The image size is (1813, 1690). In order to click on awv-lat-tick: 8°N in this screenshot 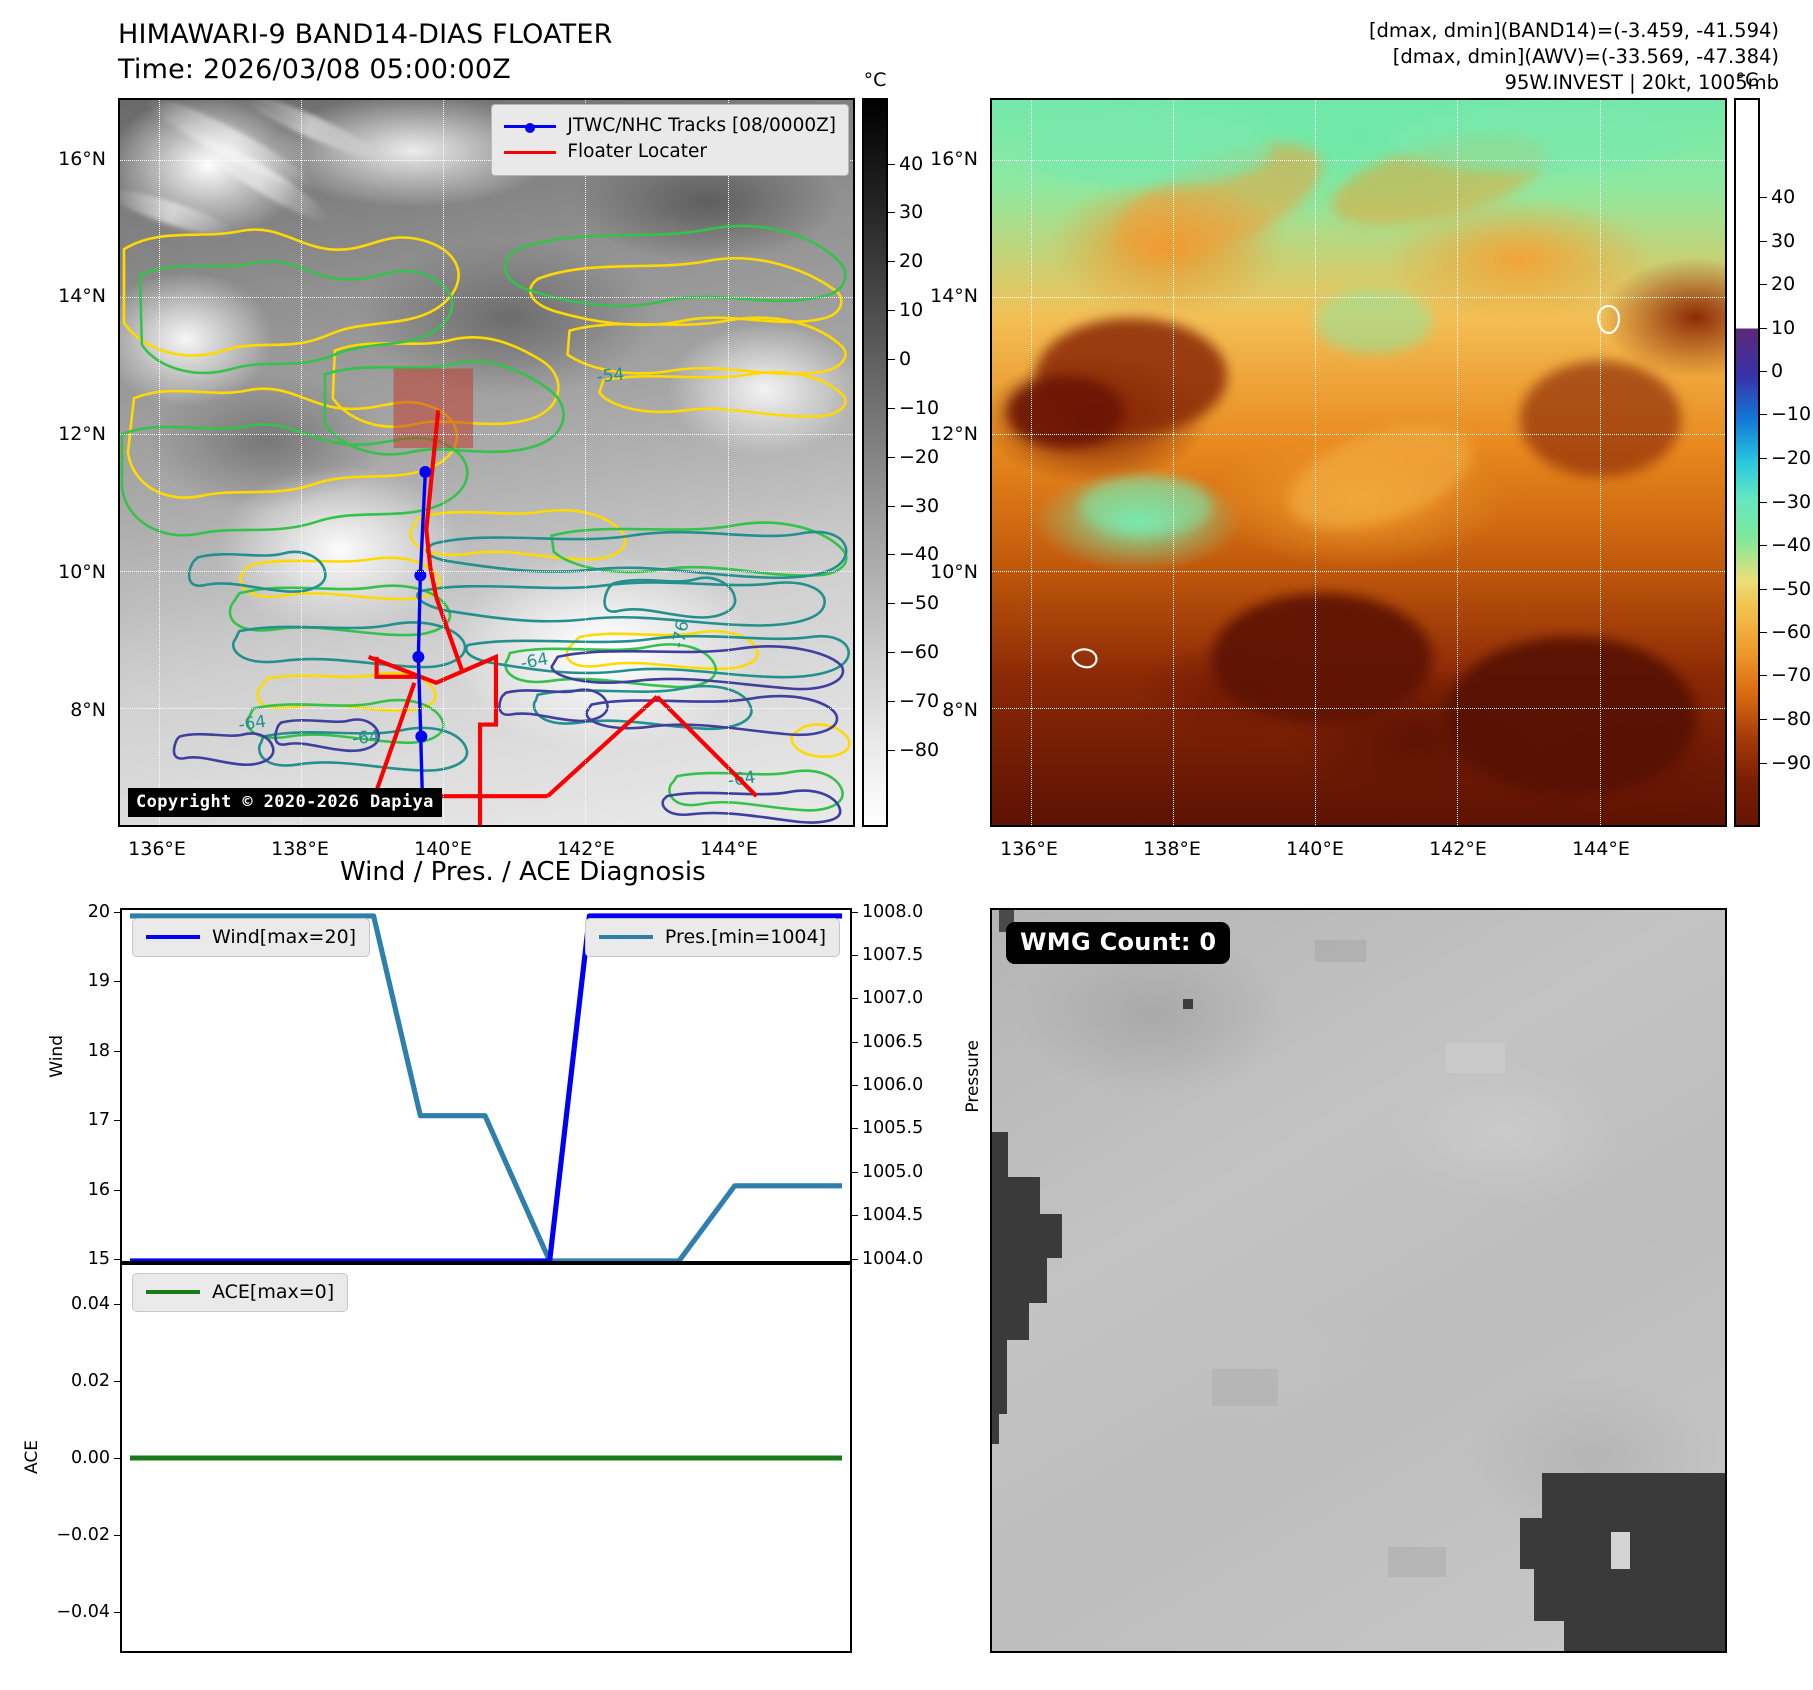, I will do `click(960, 709)`.